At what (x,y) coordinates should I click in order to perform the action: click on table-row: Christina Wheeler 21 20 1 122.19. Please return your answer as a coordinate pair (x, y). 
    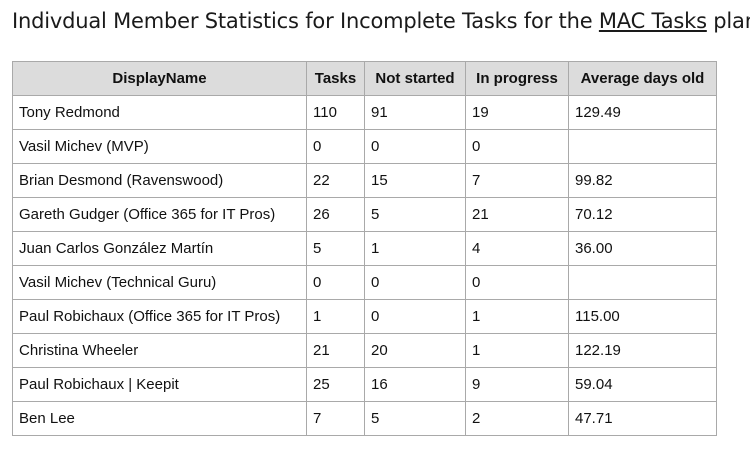
    Looking at the image, I should click on (364, 350).